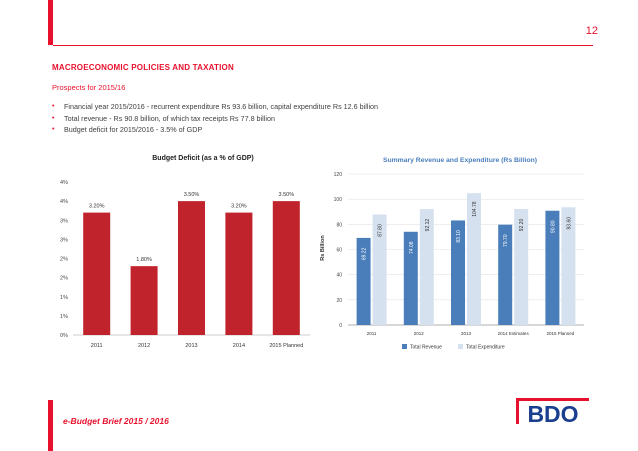 The height and width of the screenshot is (451, 638). Describe the element at coordinates (340, 326) in the screenshot. I see `y-tick-label: 0` at that location.